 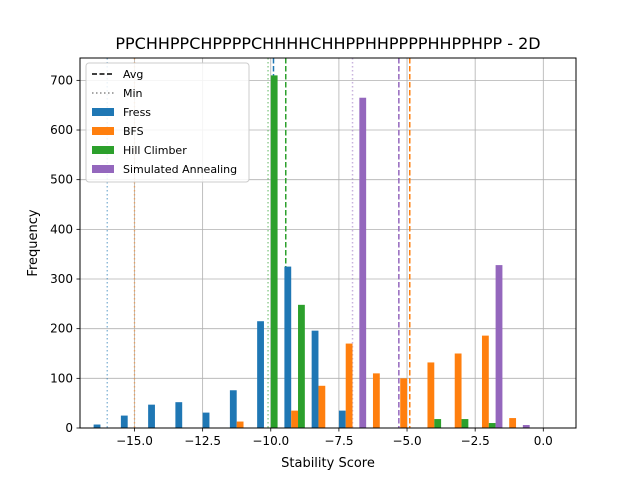 What do you see at coordinates (137, 112) in the screenshot?
I see `legend-label: Fress` at bounding box center [137, 112].